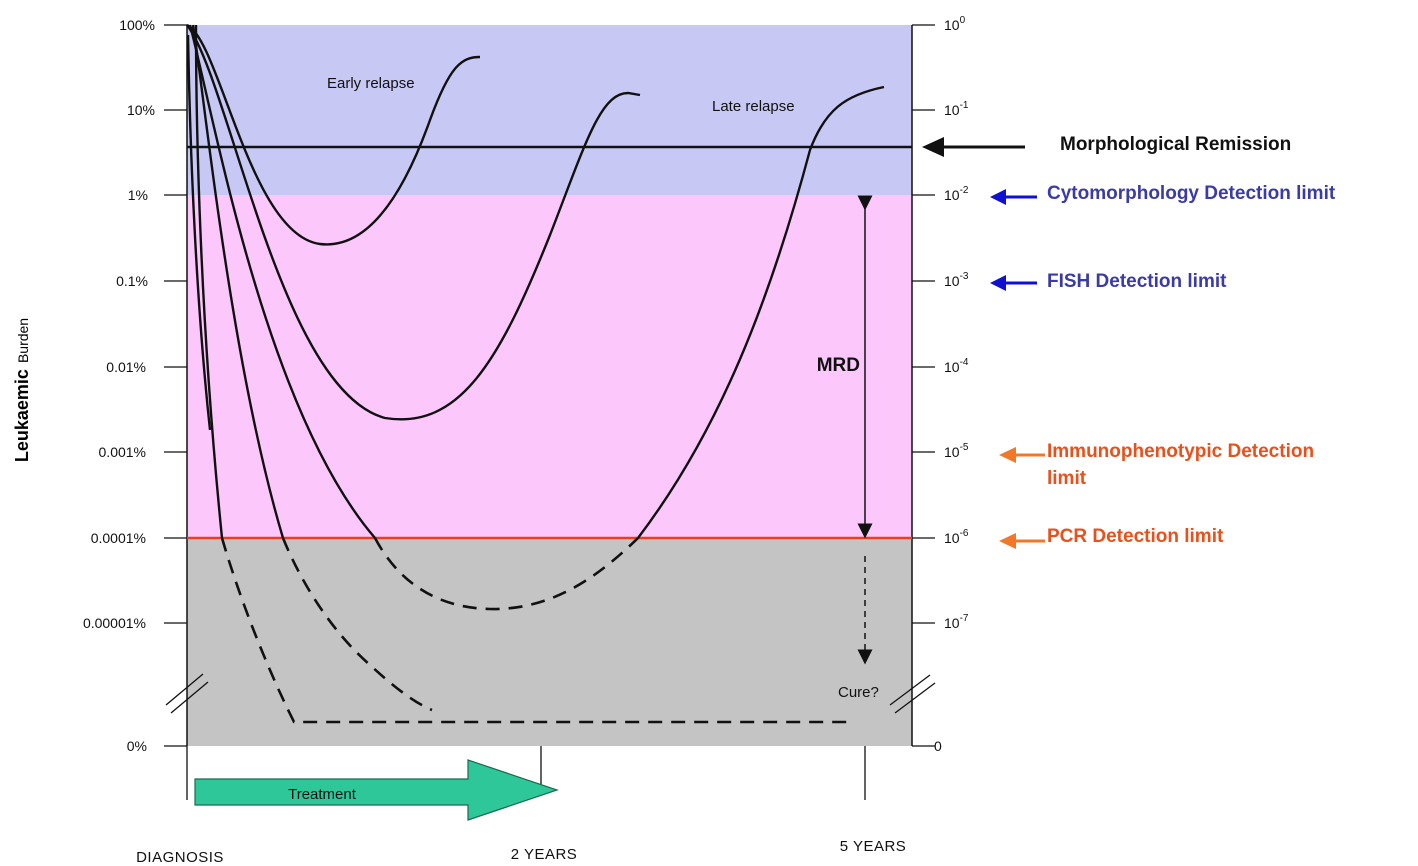  I want to click on right-tick-label: 0, so click(938, 746).